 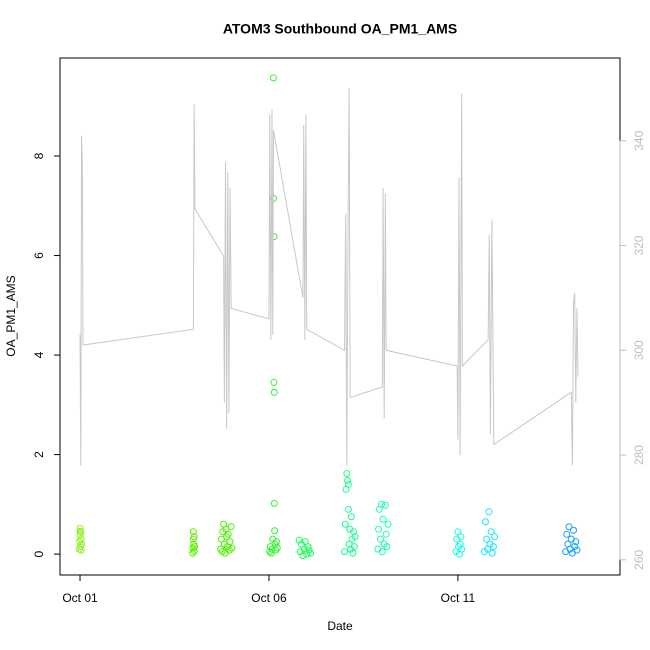 I want to click on x-tick-label: Oct 01, so click(x=80, y=598).